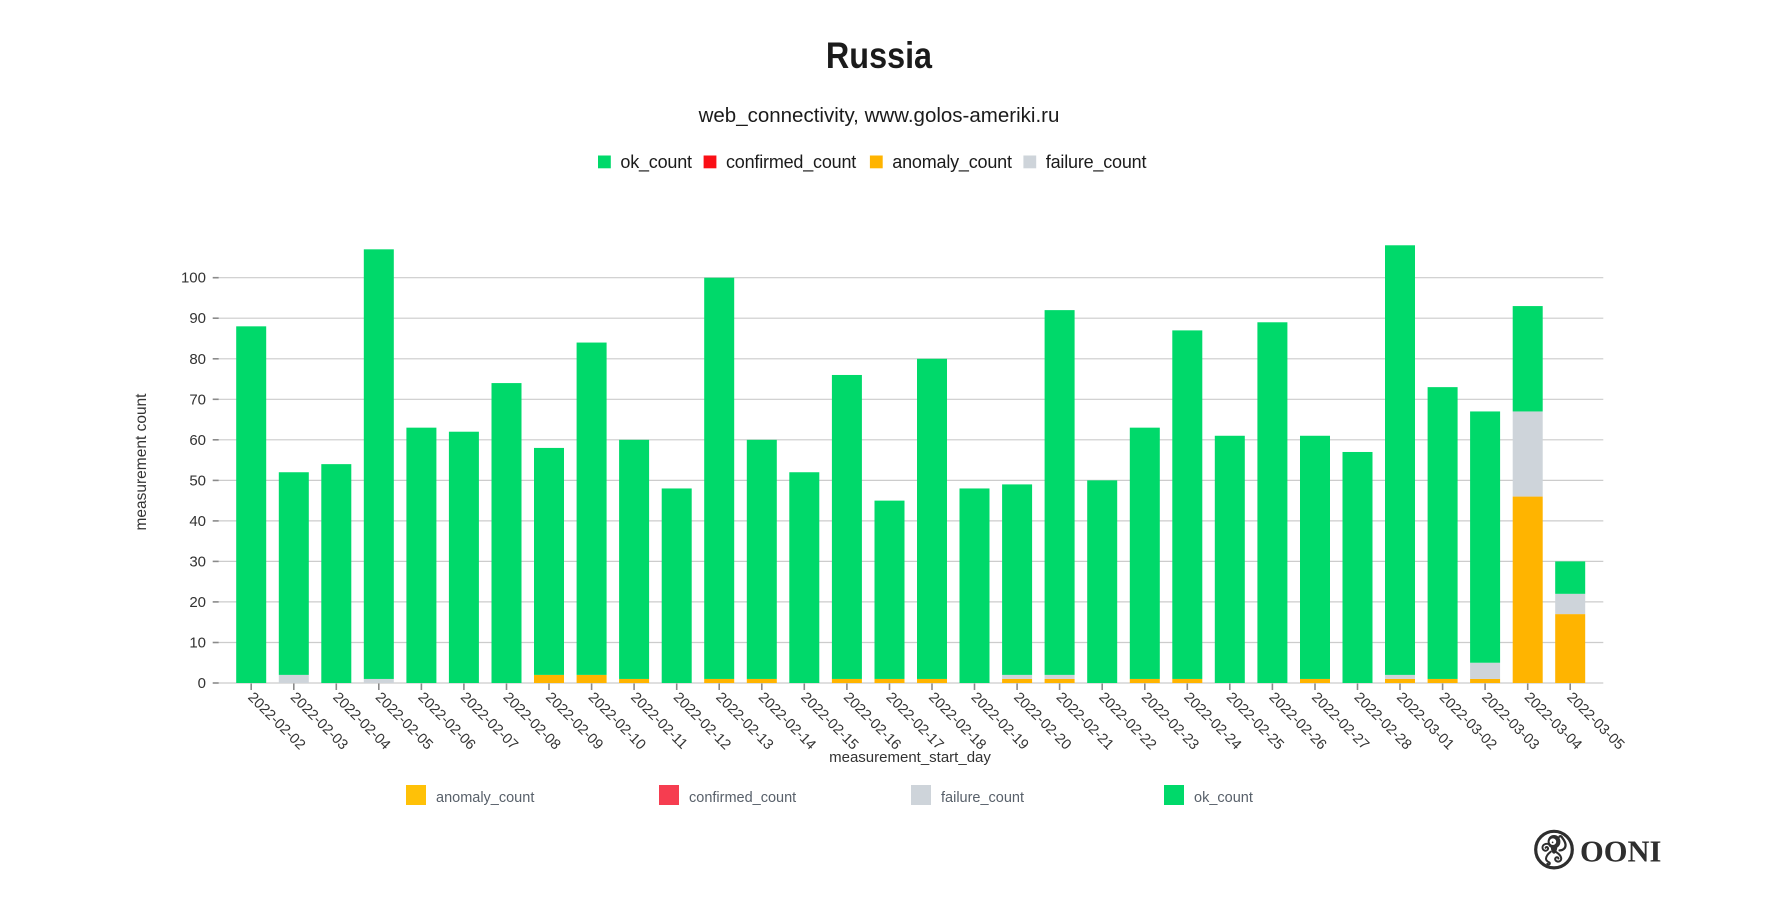 Image resolution: width=1782 pixels, height=904 pixels. What do you see at coordinates (910, 757) in the screenshot?
I see `svg-text: measurement_start_day` at bounding box center [910, 757].